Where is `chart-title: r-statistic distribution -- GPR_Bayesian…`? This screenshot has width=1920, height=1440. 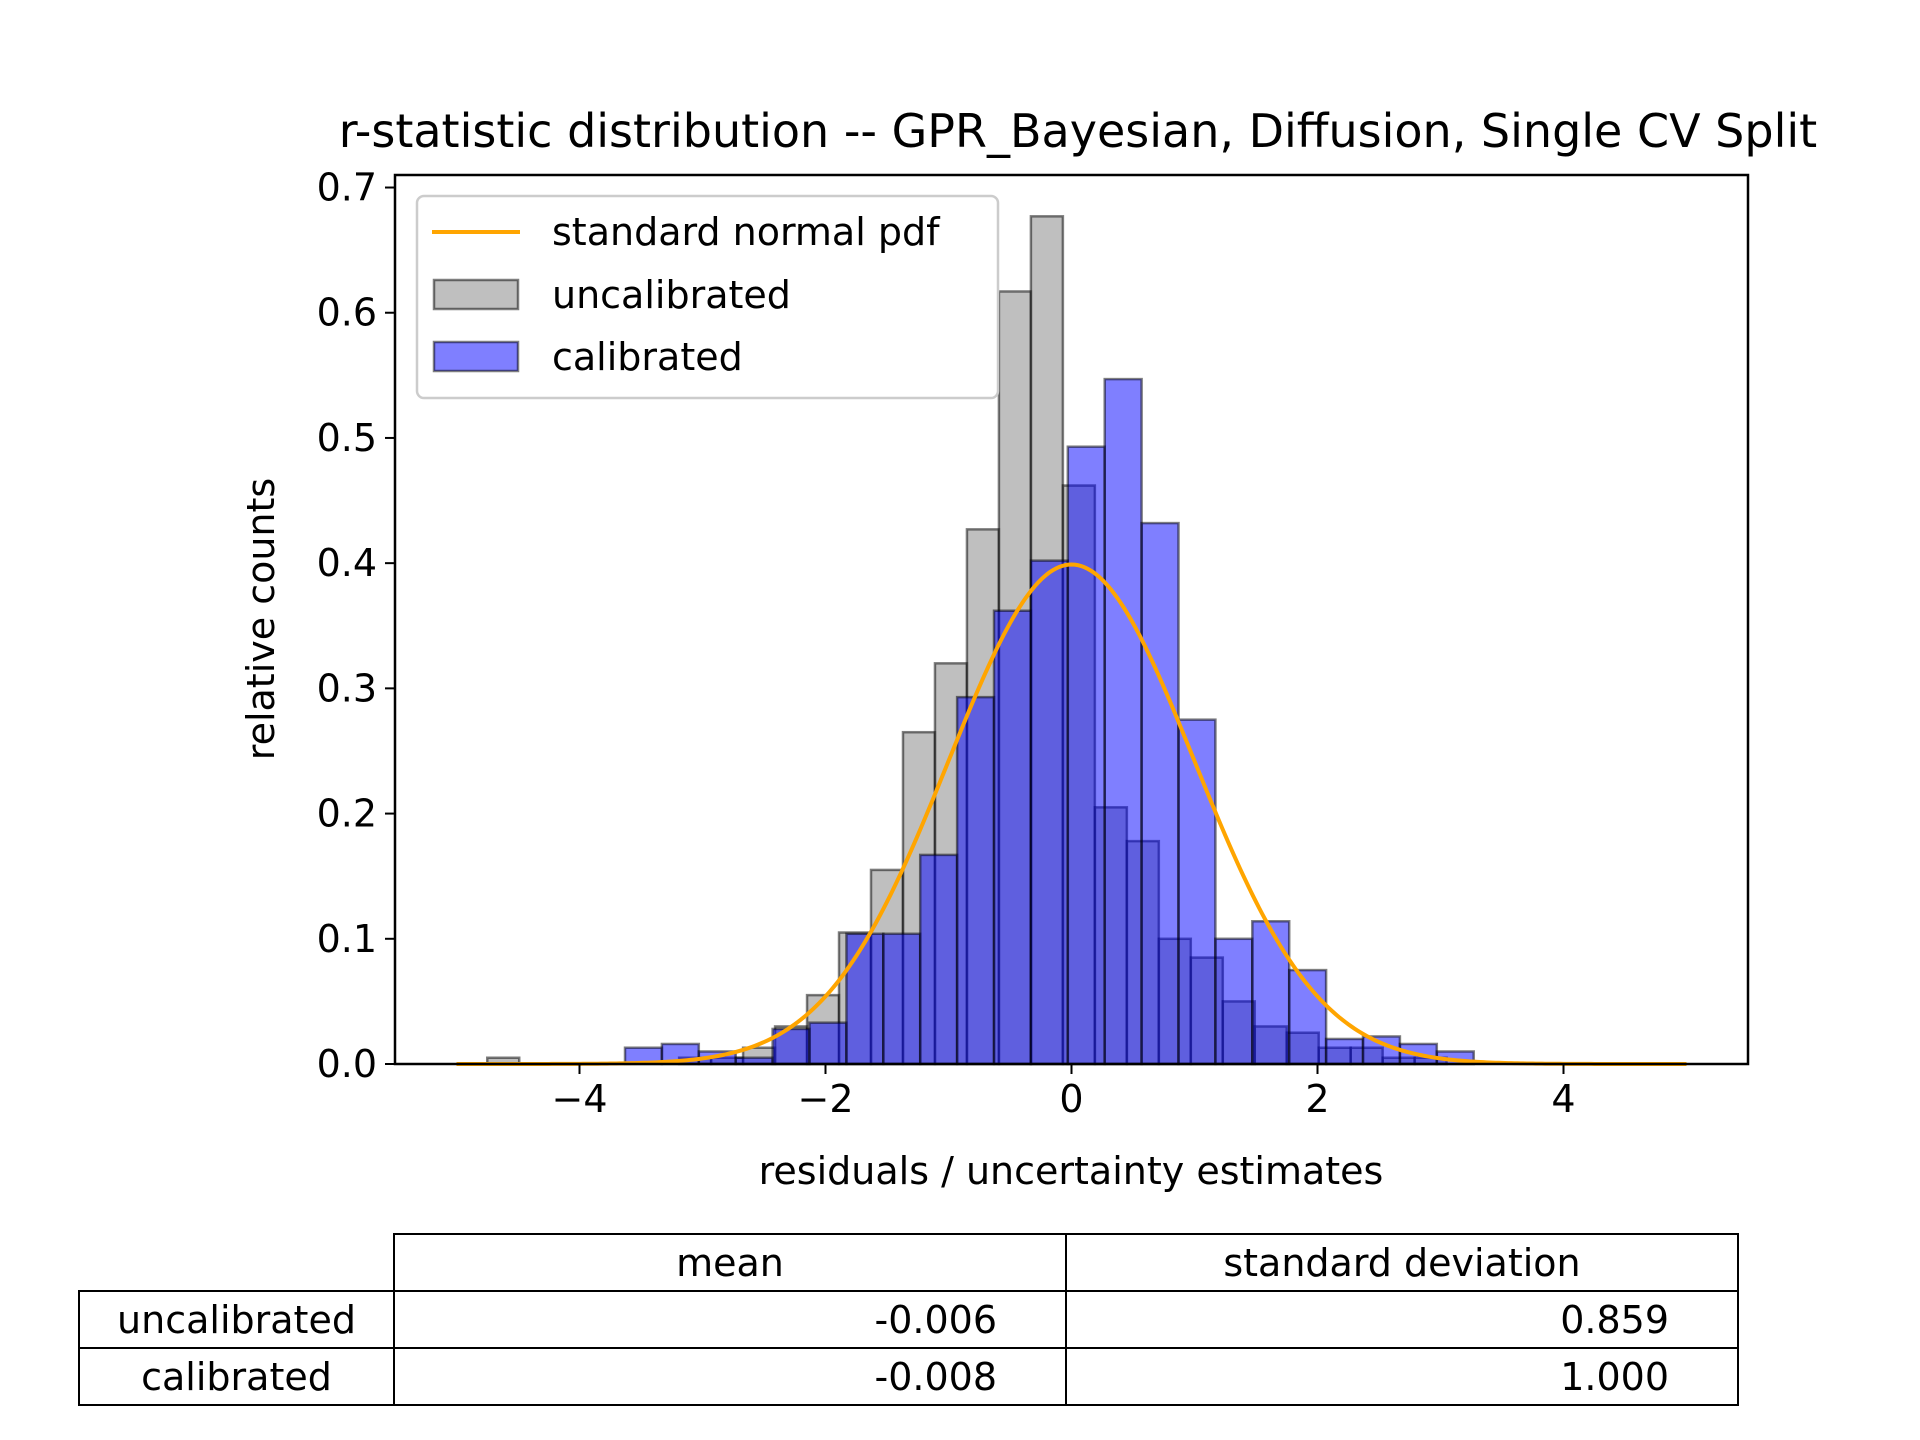 chart-title: r-statistic distribution -- GPR_Bayesian… is located at coordinates (1078, 131).